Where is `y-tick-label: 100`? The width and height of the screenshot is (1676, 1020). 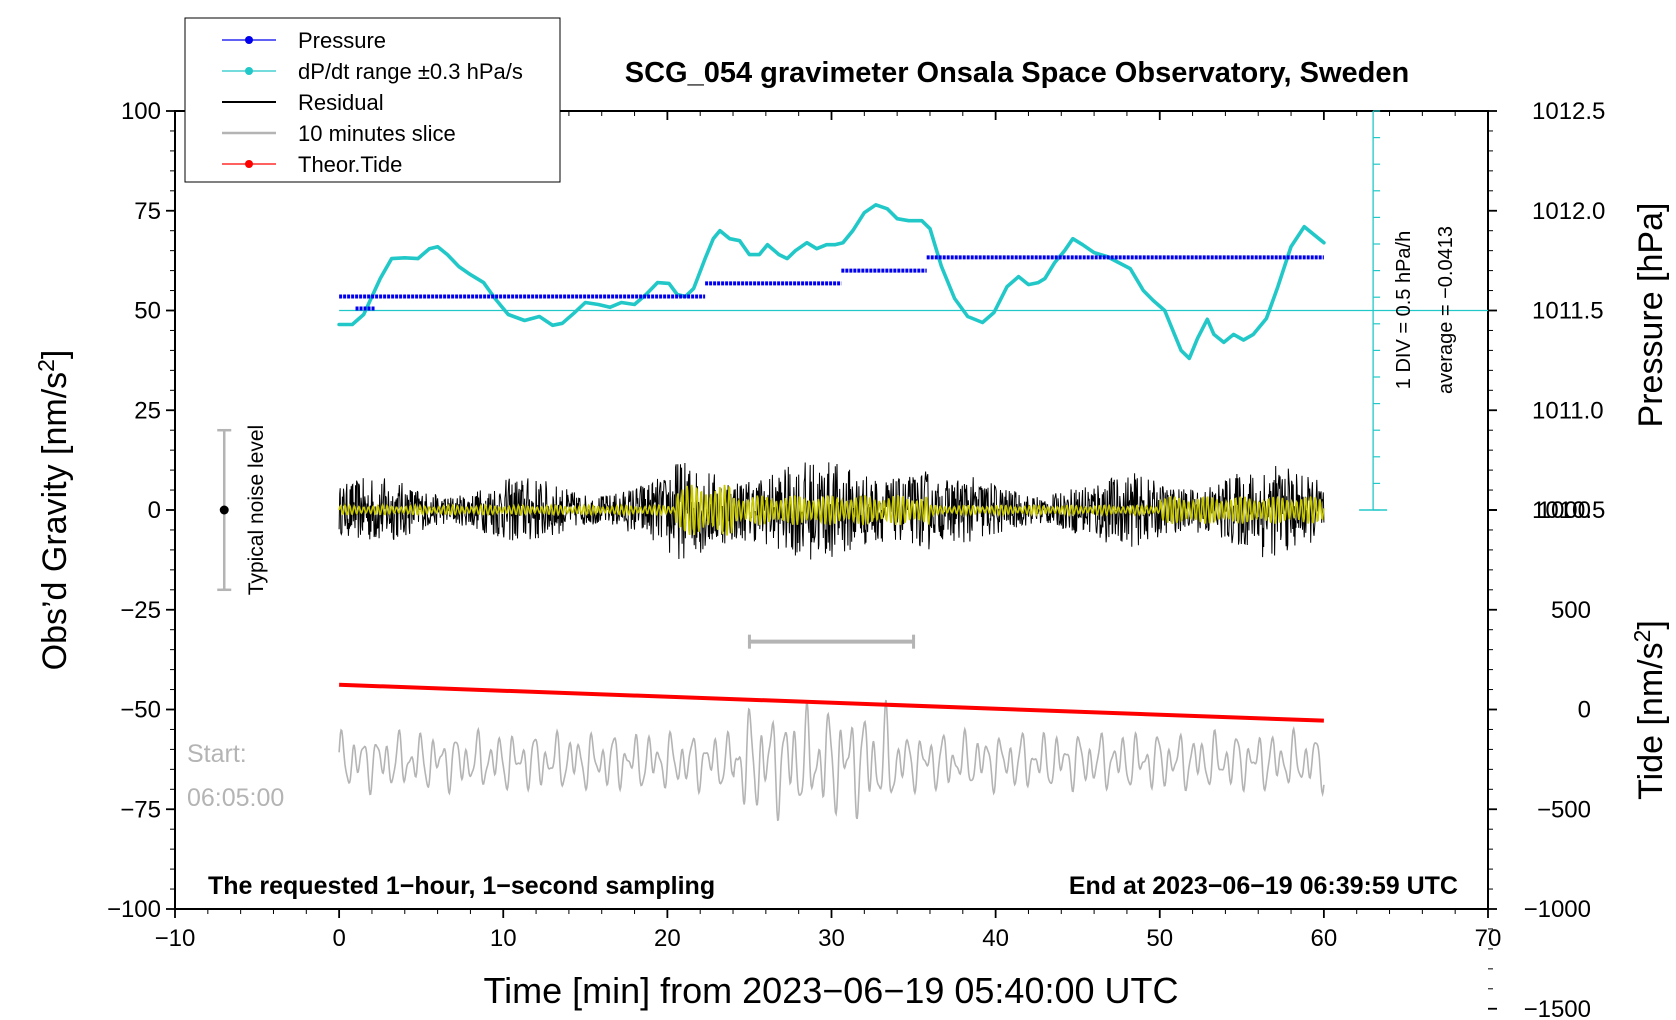
y-tick-label: 100 is located at coordinates (141, 111).